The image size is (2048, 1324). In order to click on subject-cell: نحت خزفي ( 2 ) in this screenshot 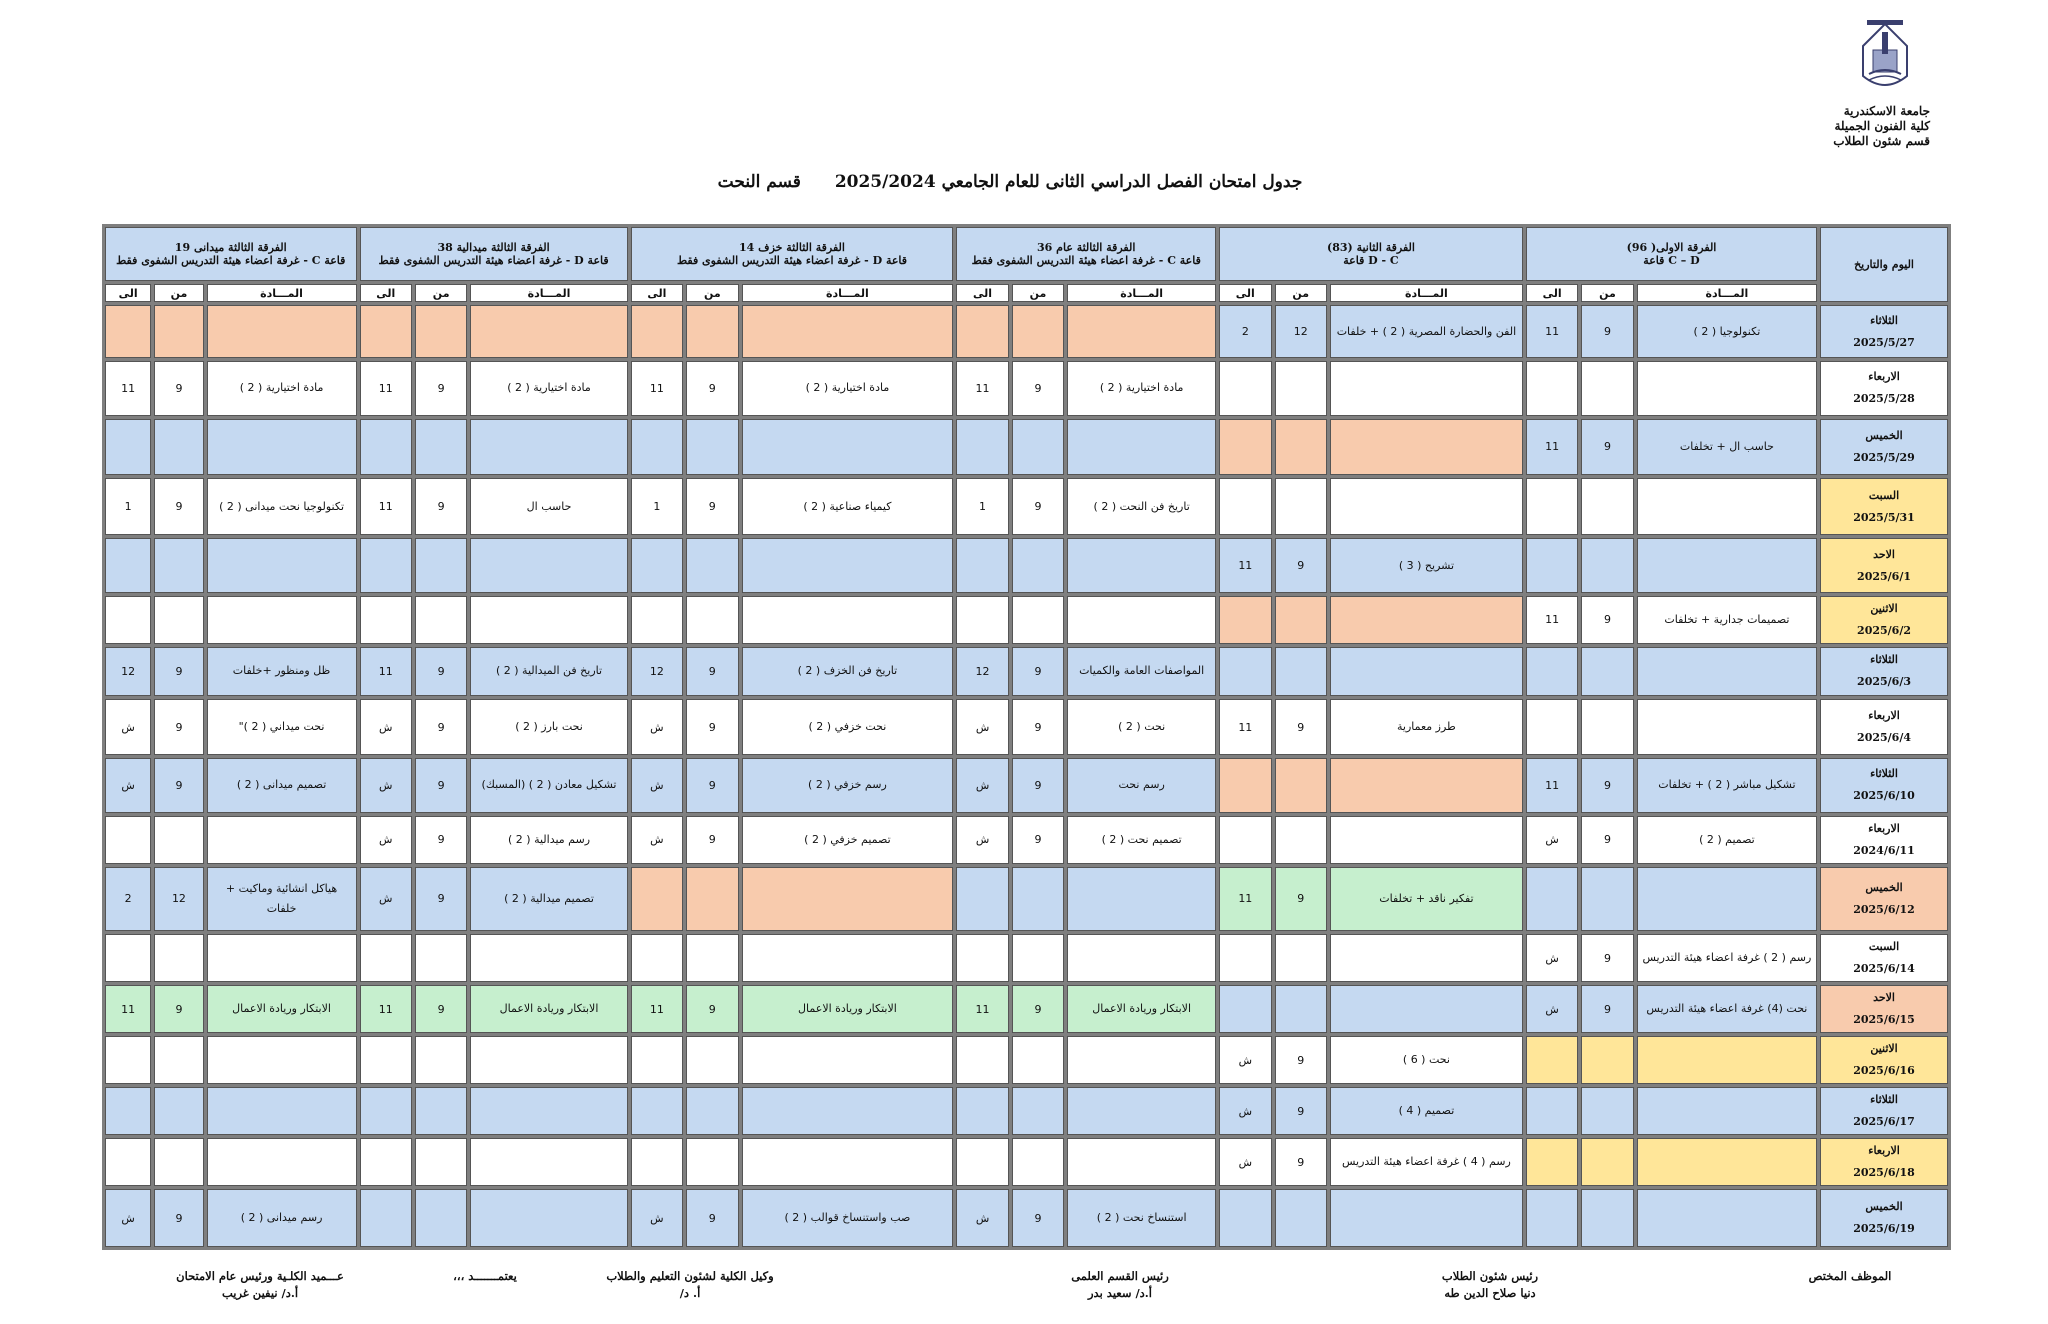, I will do `click(847, 727)`.